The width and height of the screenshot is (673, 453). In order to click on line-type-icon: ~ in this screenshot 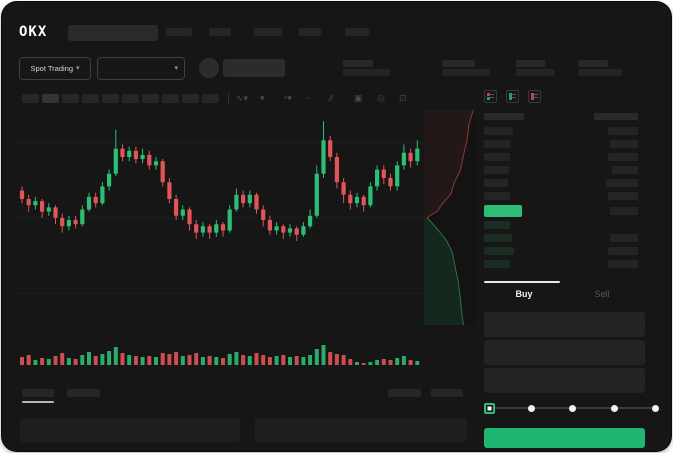, I will do `click(309, 98)`.